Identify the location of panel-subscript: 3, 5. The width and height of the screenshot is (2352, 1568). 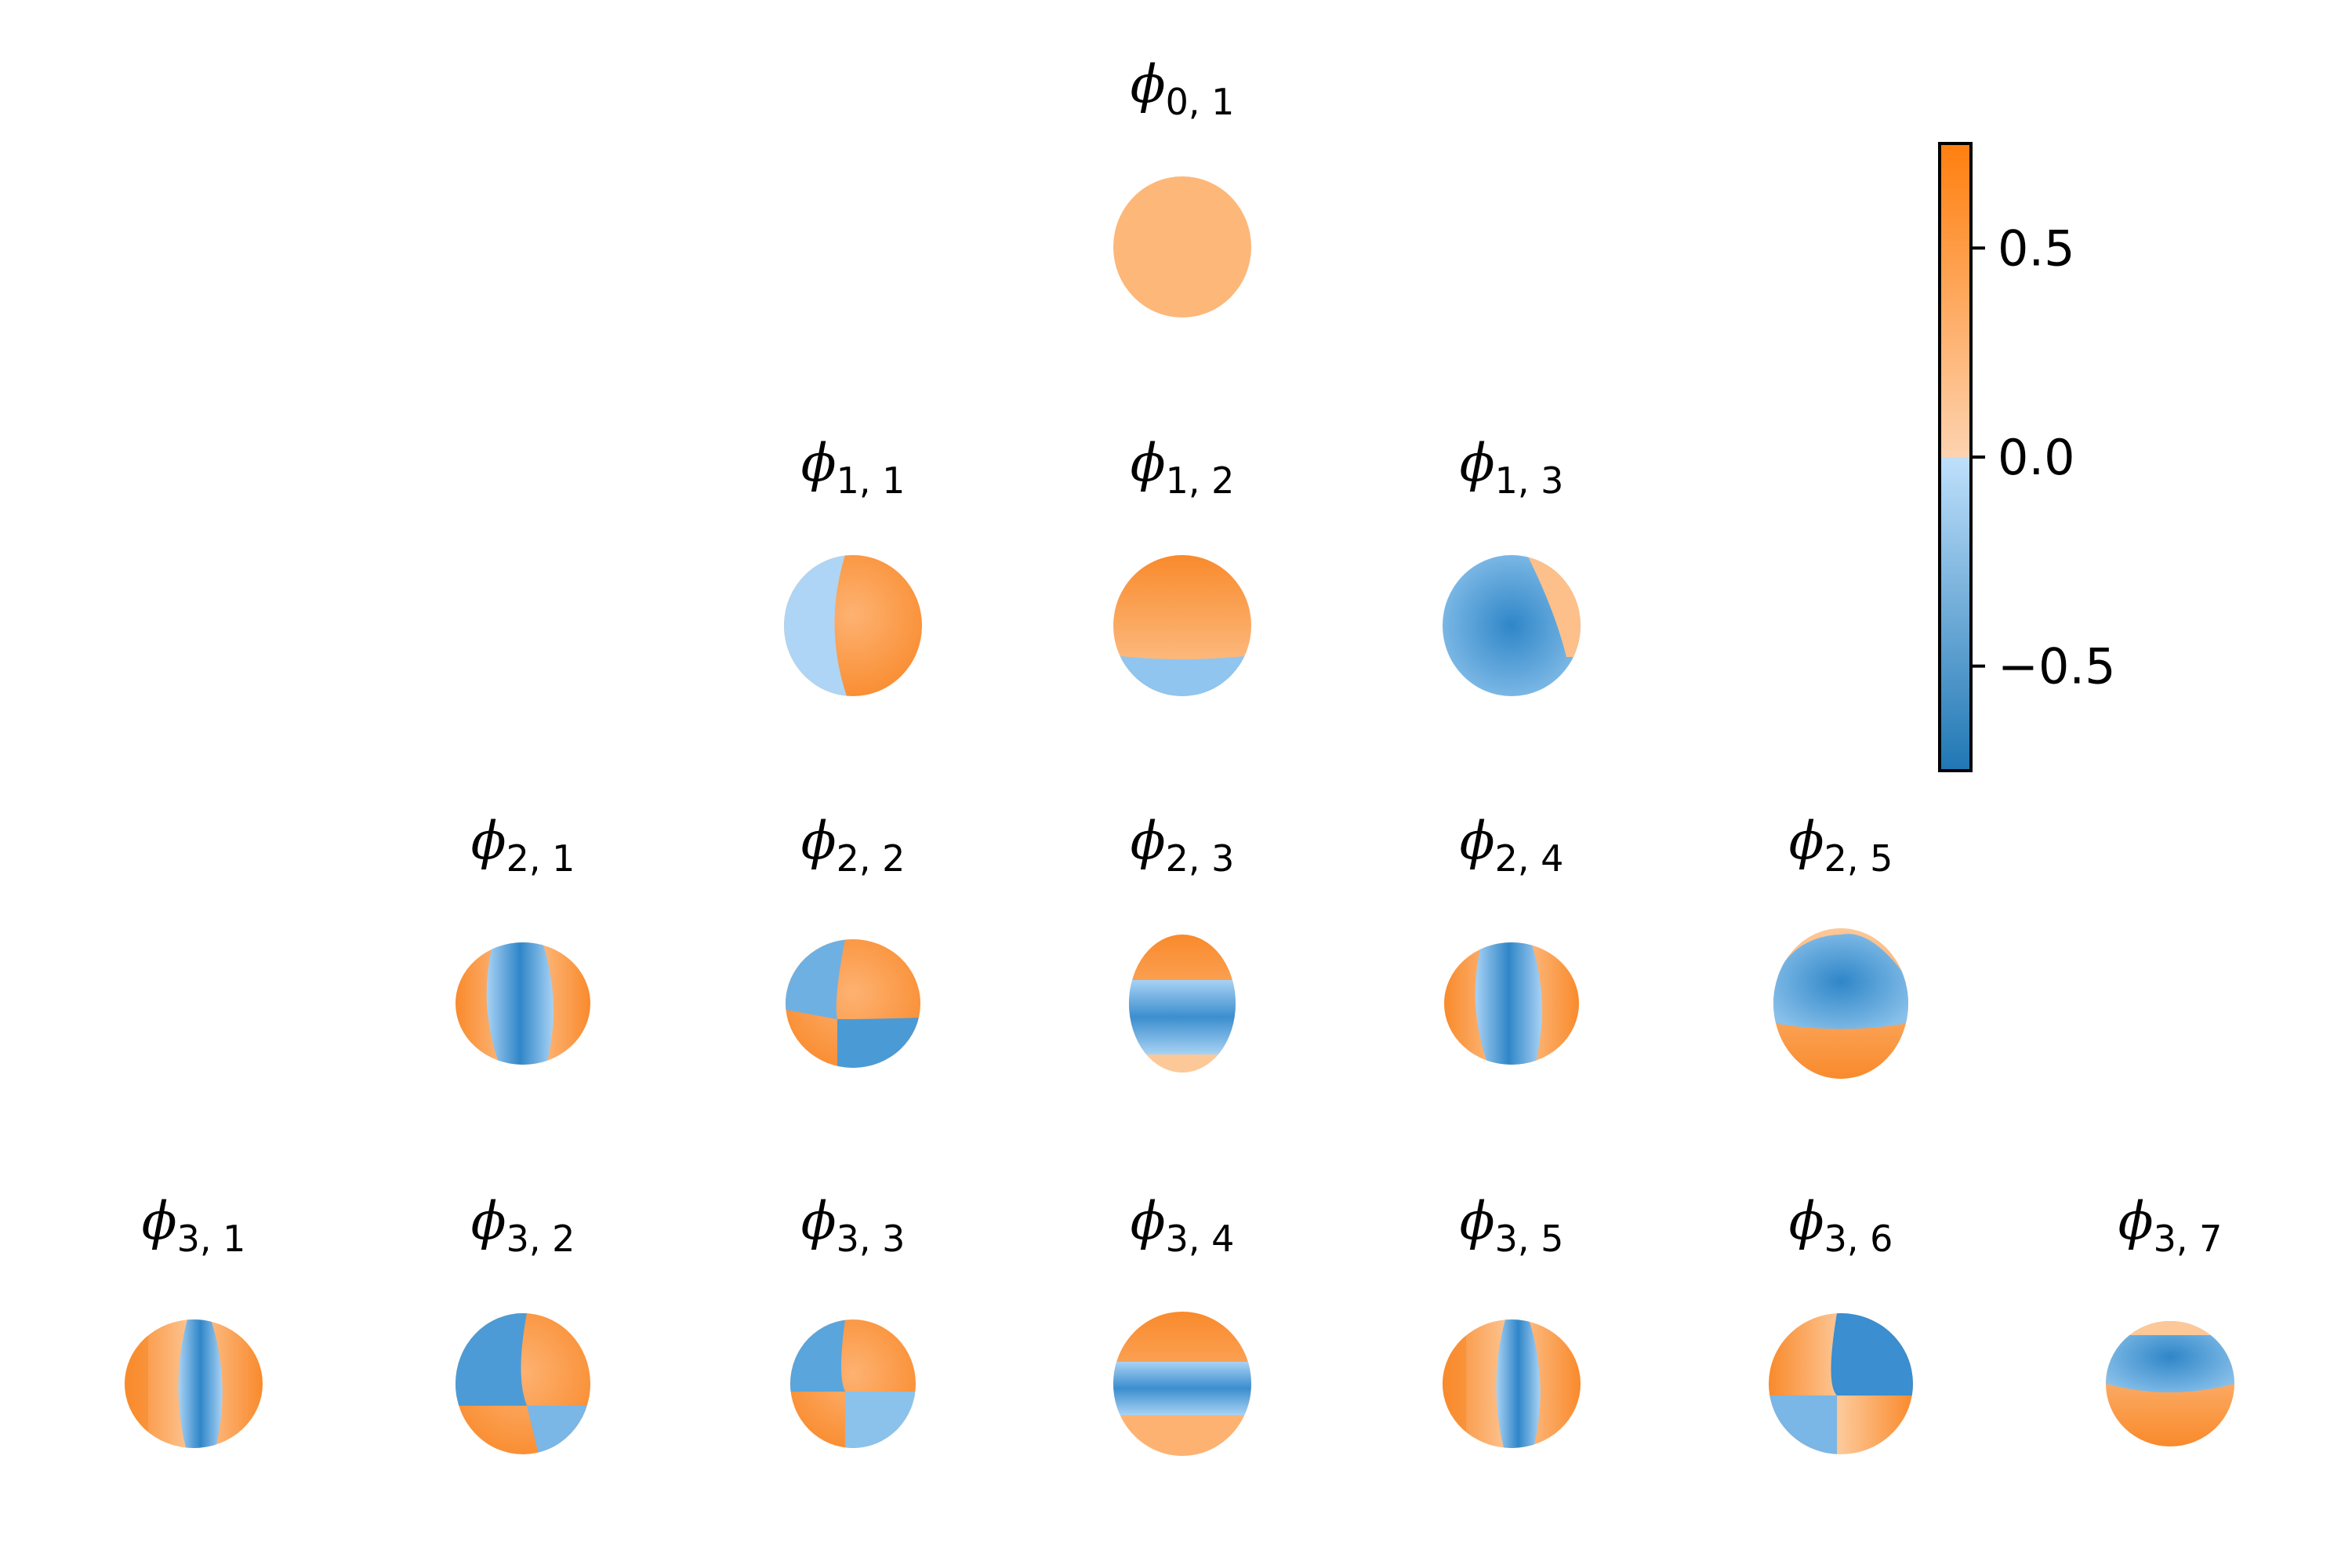
(1529, 1239).